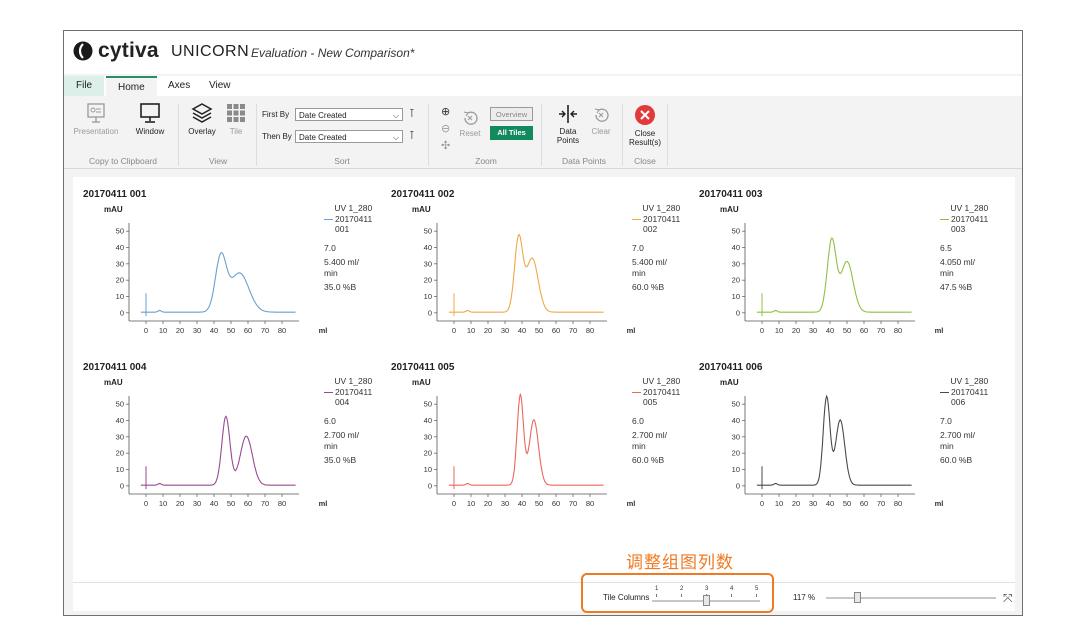 This screenshot has height=642, width=1080. Describe the element at coordinates (601, 115) in the screenshot. I see `clear-icon` at that location.